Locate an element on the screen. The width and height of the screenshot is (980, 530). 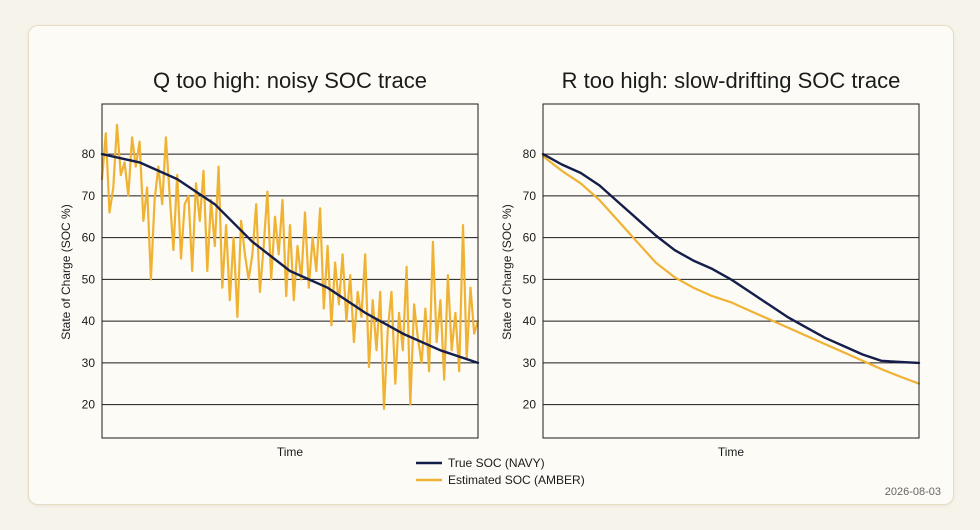
right-chart-title: R too high: slow-drifting SOC trace is located at coordinates (731, 80).